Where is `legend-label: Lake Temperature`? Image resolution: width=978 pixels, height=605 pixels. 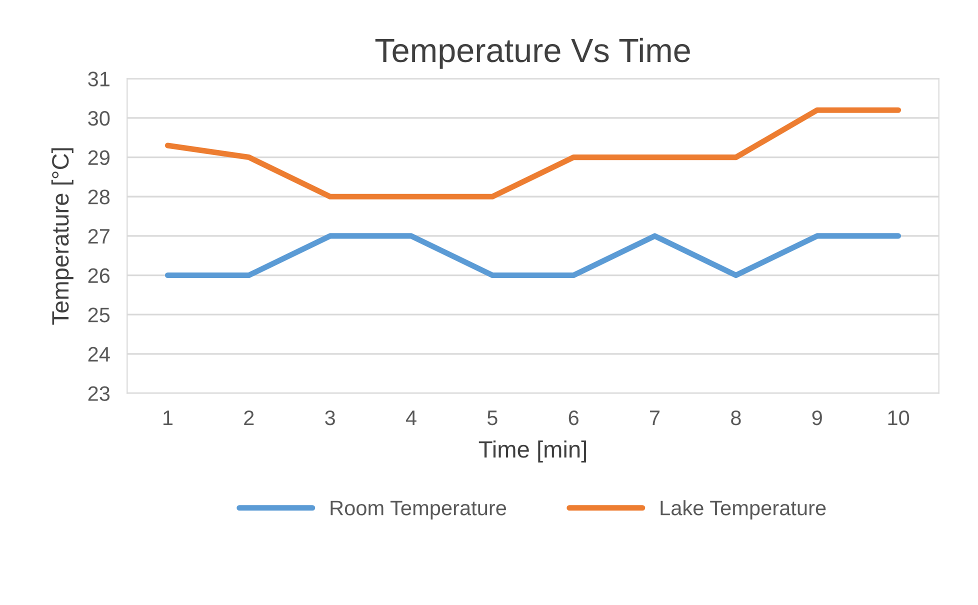
legend-label: Lake Temperature is located at coordinates (743, 510).